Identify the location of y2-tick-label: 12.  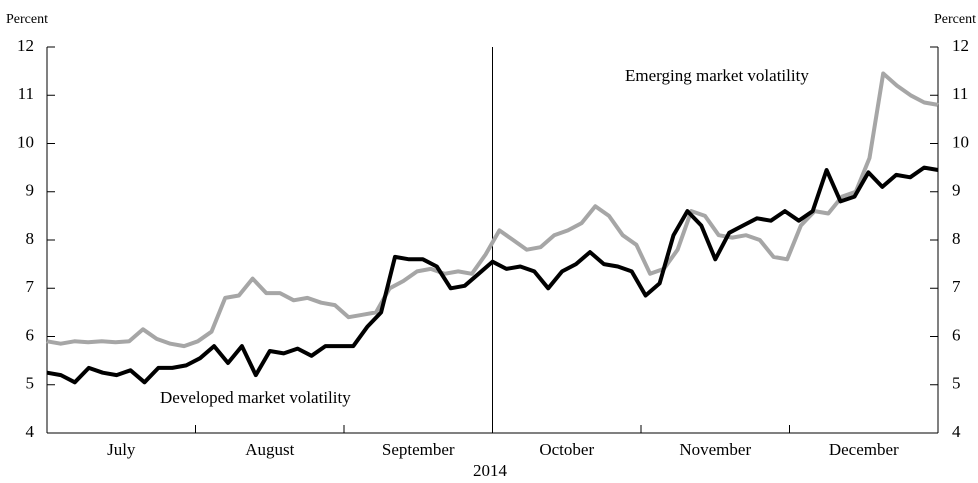
(960, 45).